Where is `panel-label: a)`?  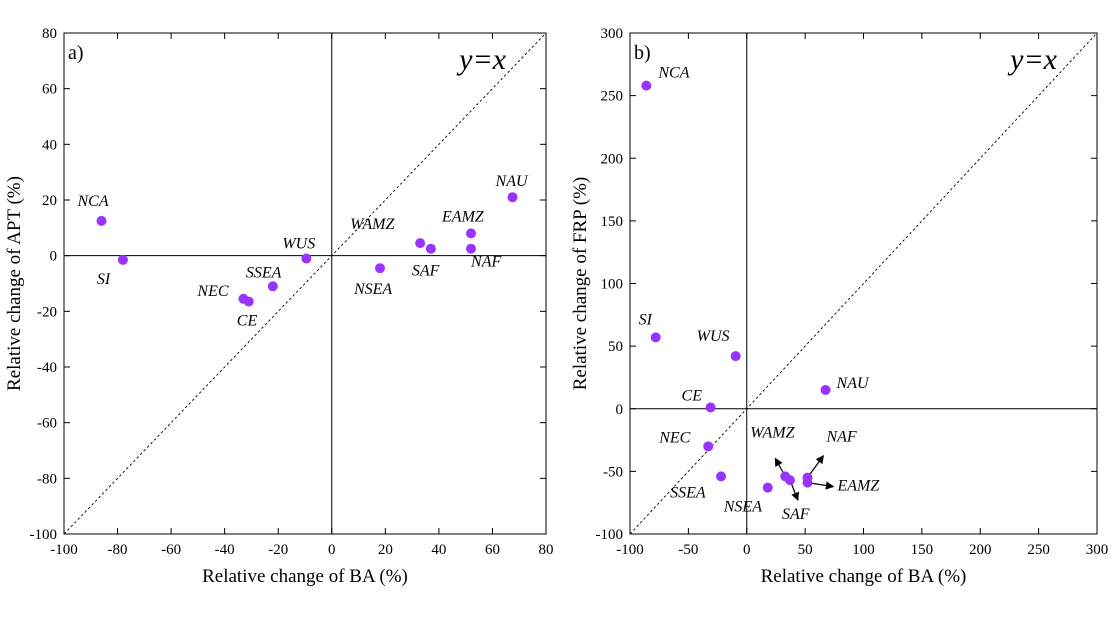 panel-label: a) is located at coordinates (76, 53).